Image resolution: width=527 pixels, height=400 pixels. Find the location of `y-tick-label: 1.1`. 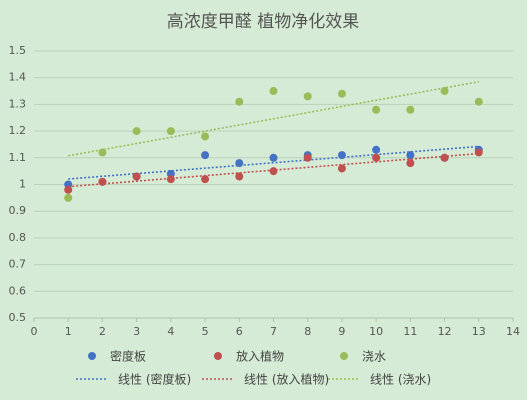

y-tick-label: 1.1 is located at coordinates (18, 157).